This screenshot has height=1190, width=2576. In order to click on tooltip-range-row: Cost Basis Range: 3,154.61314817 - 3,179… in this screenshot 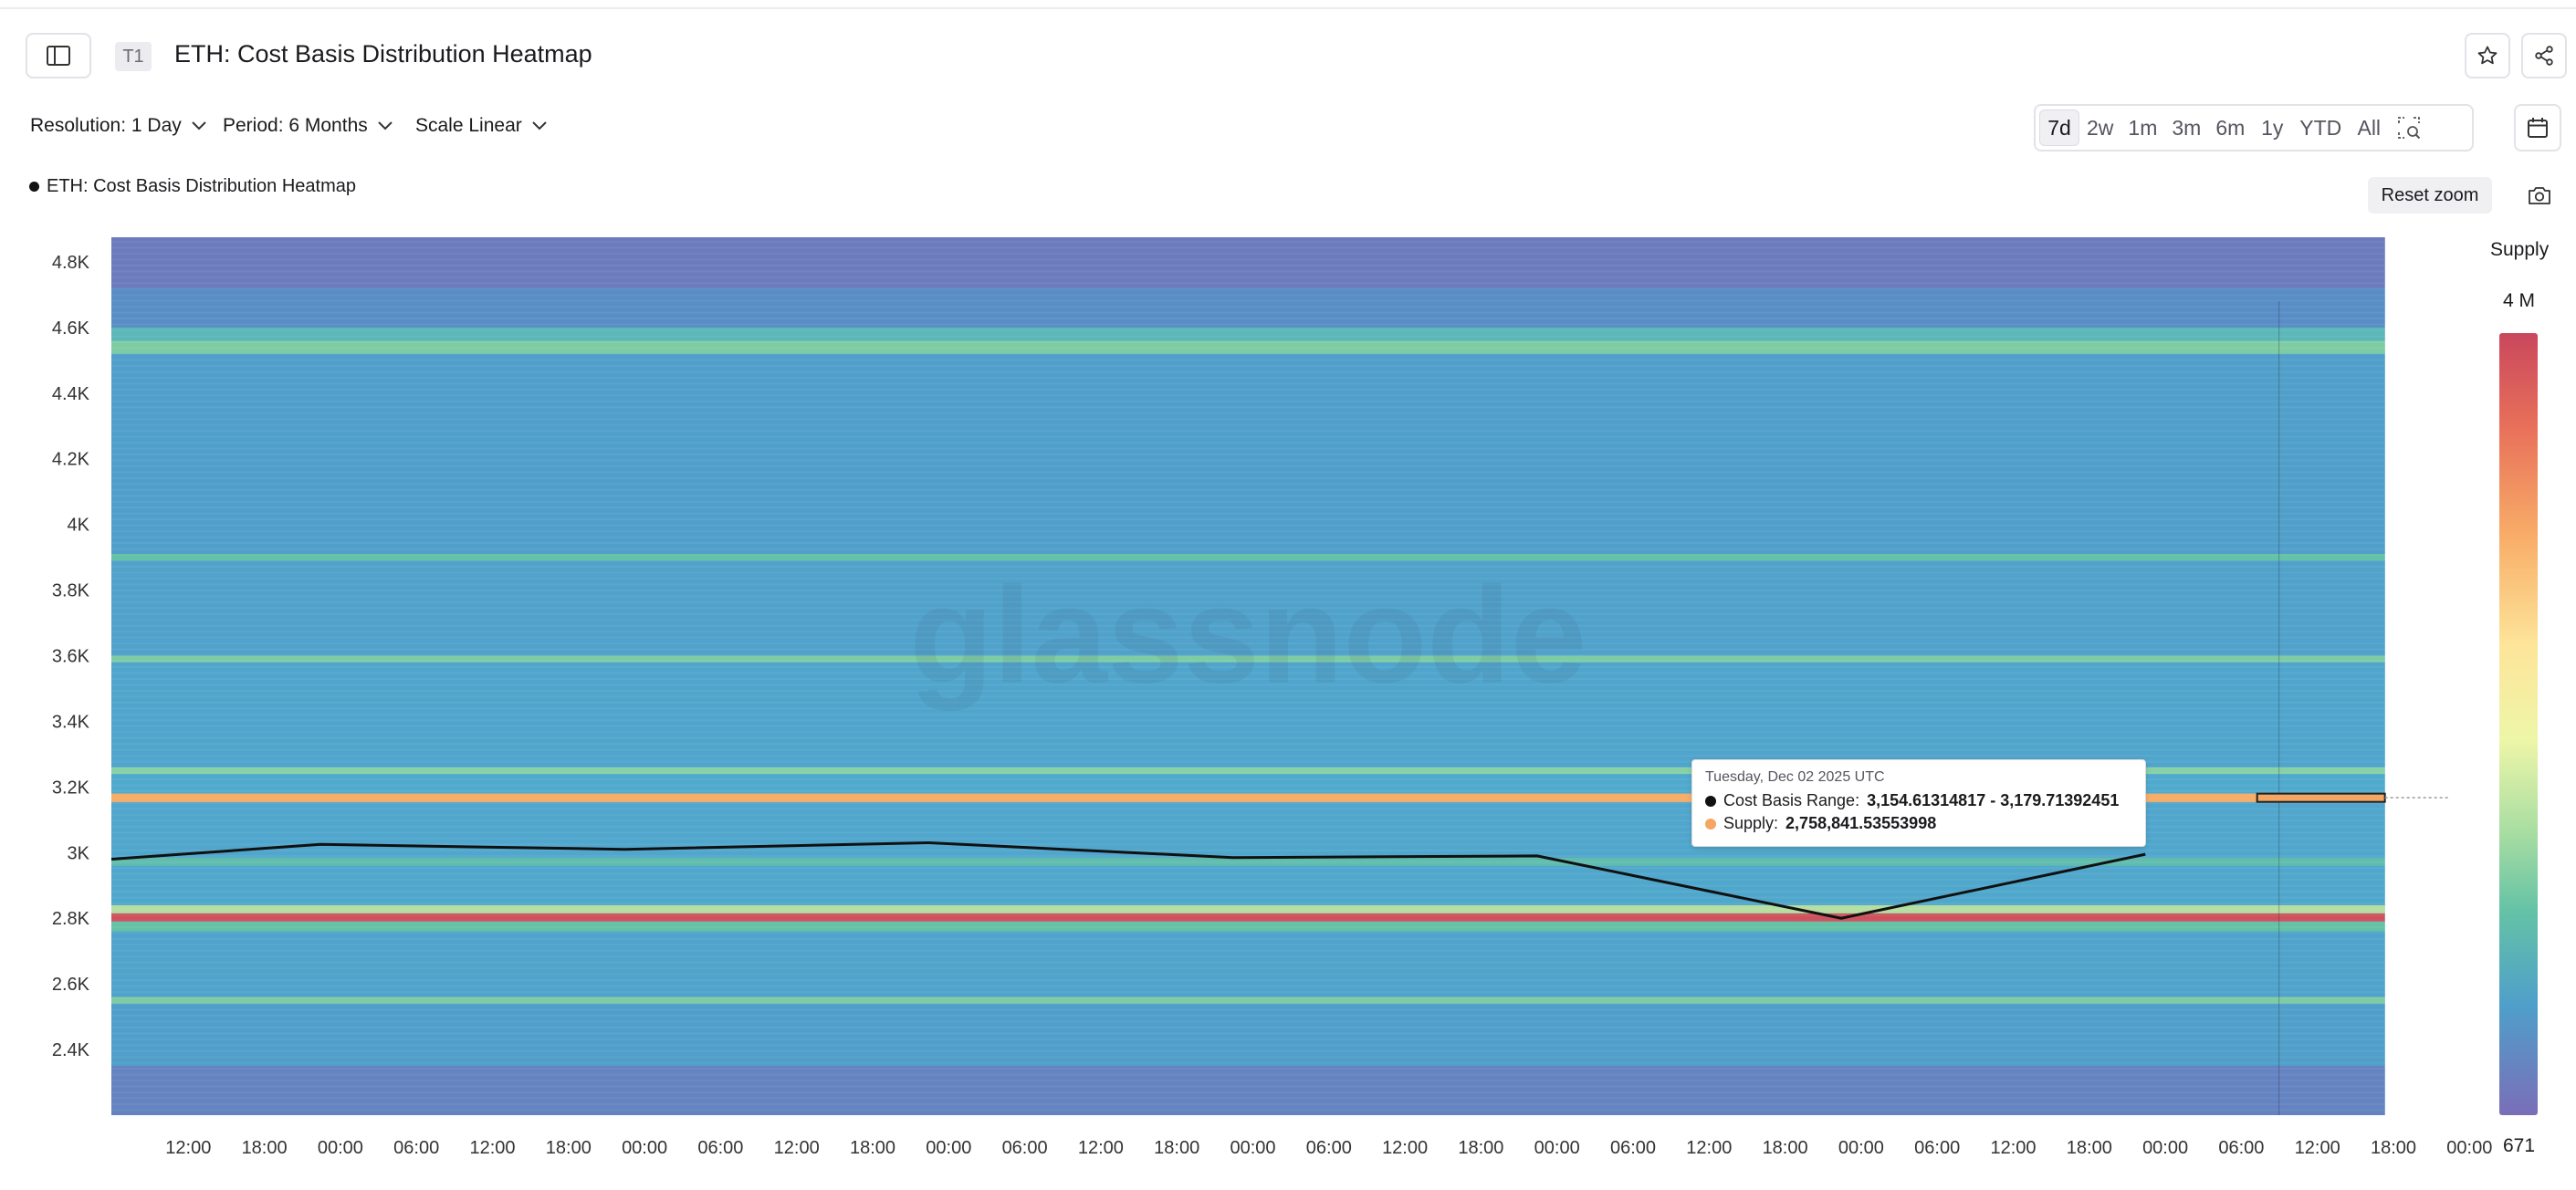, I will do `click(1918, 800)`.